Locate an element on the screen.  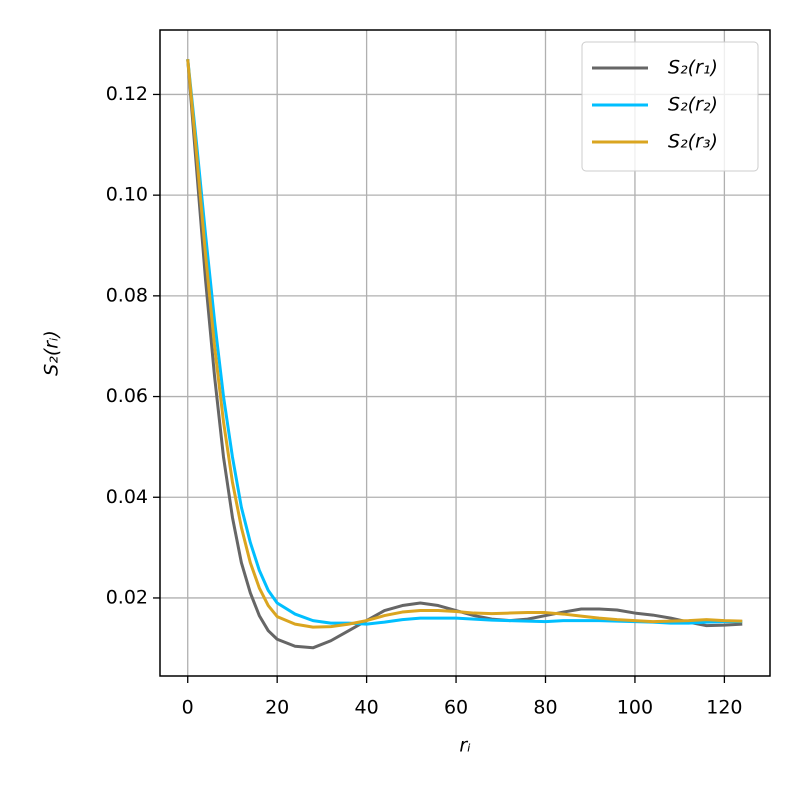
y-tick-label: 0.06 is located at coordinates (127, 396).